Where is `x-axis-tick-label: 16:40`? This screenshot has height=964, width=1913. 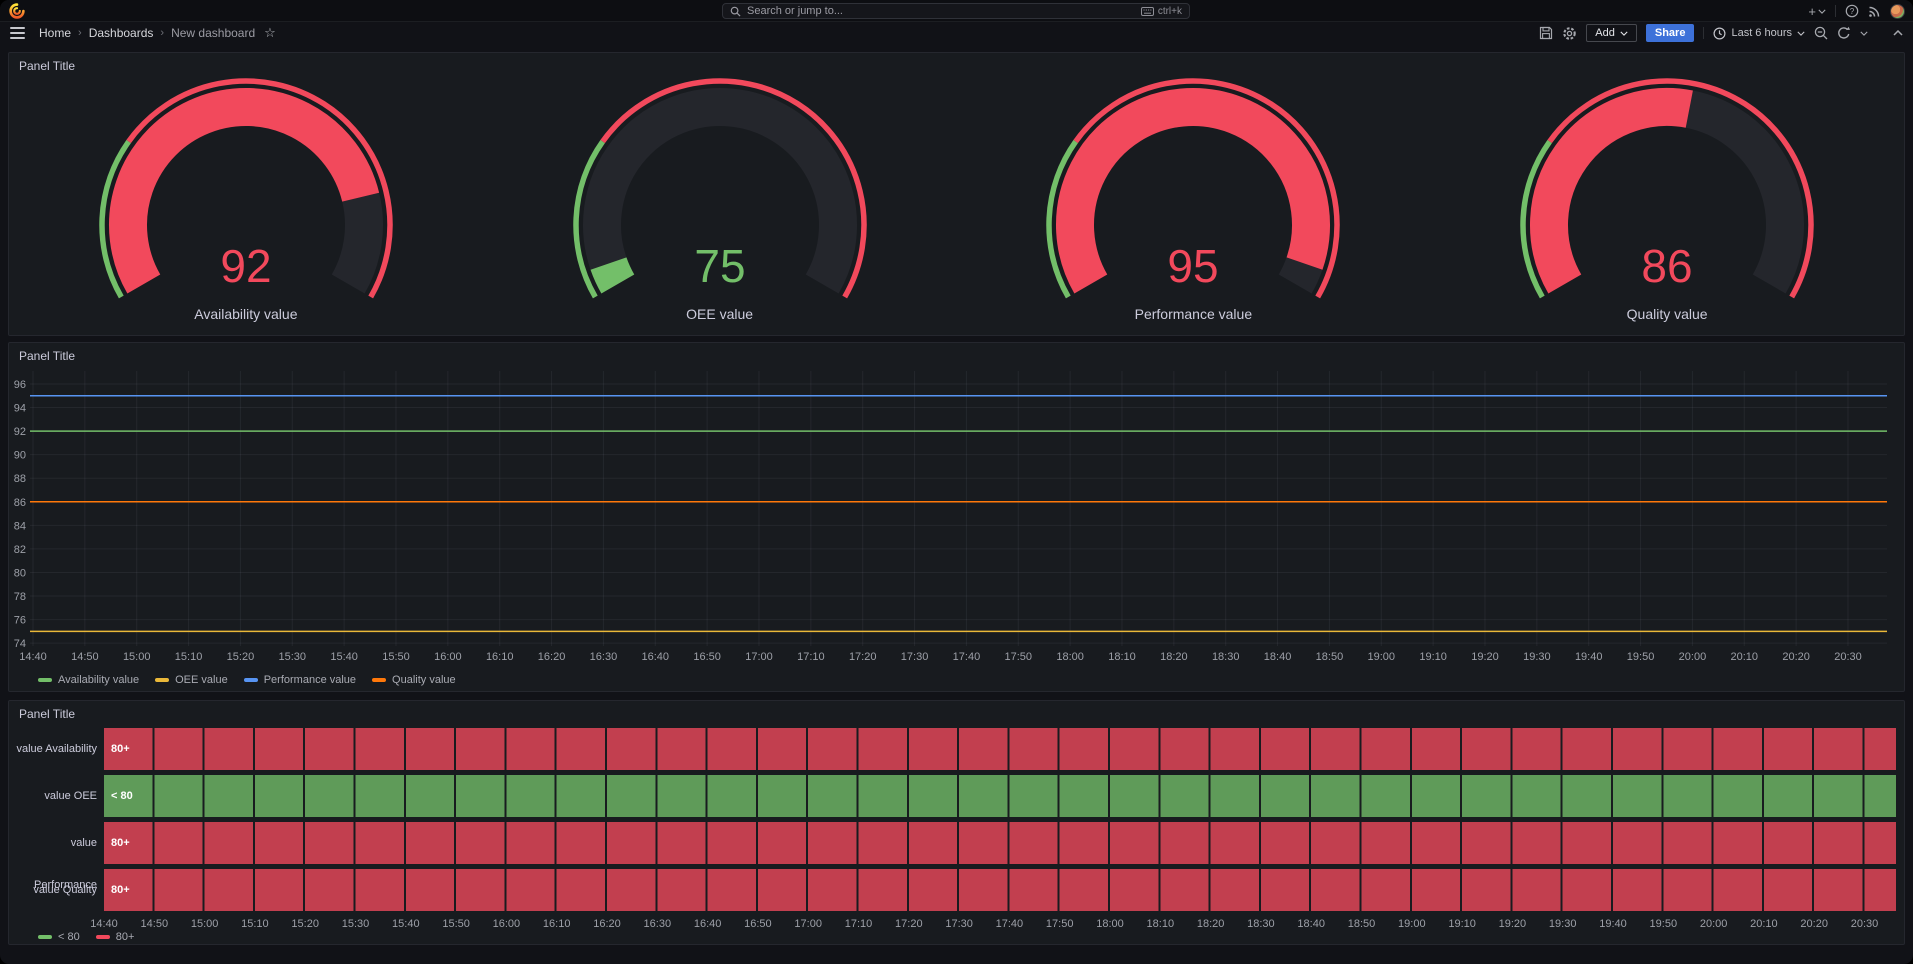 x-axis-tick-label: 16:40 is located at coordinates (707, 924).